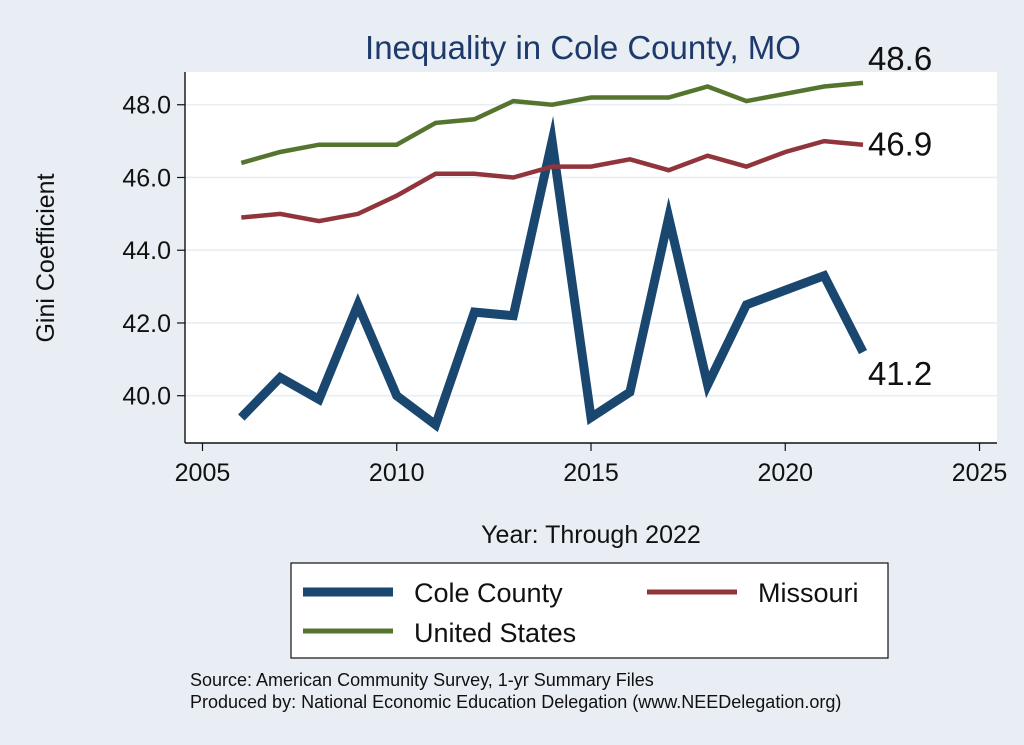 This screenshot has height=745, width=1024. What do you see at coordinates (146, 178) in the screenshot?
I see `y-tick-label-46-0: 46.0` at bounding box center [146, 178].